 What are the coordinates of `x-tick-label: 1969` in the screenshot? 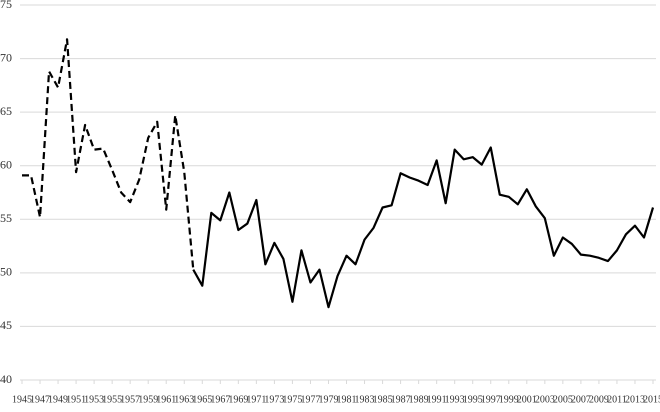 It's located at (238, 399).